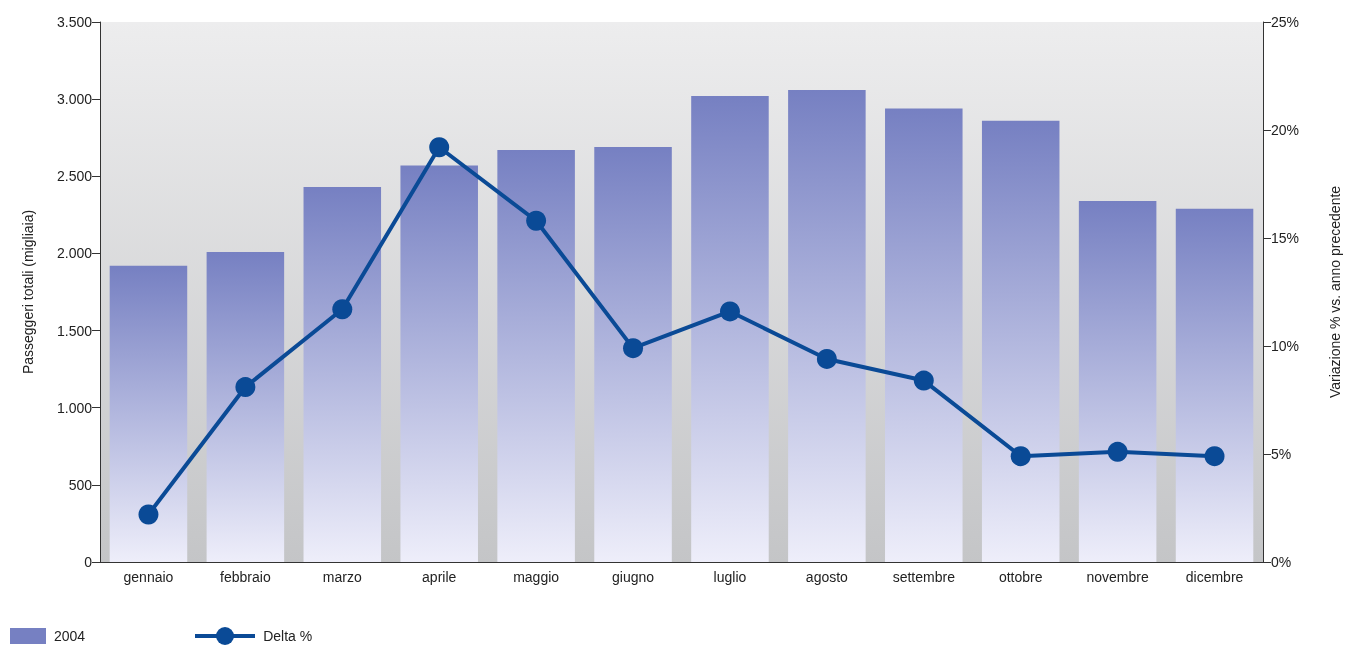 The height and width of the screenshot is (651, 1350). What do you see at coordinates (74, 330) in the screenshot?
I see `y-tick-label: 1.500` at bounding box center [74, 330].